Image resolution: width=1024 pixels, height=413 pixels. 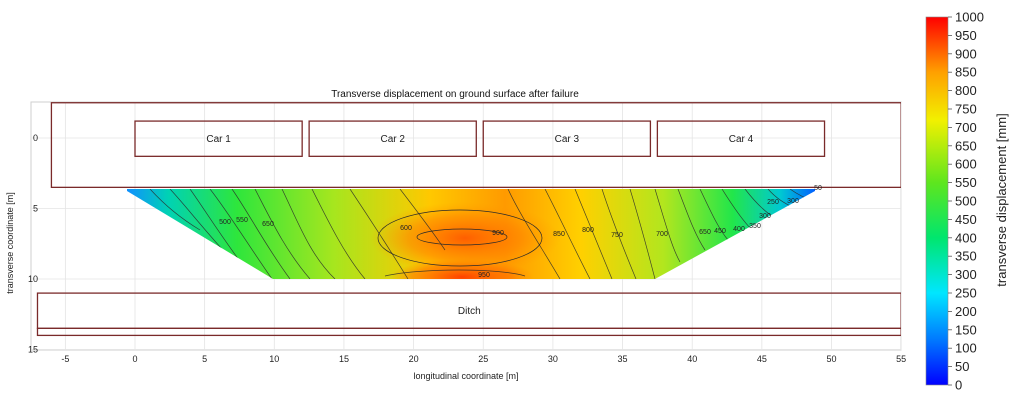 I want to click on contour-label: 550, so click(x=242, y=220).